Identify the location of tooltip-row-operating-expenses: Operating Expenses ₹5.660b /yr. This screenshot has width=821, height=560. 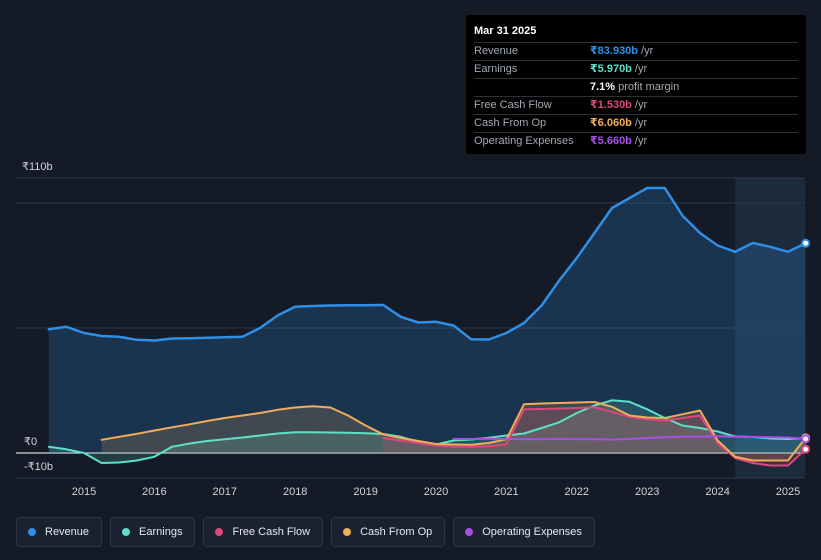
(636, 141).